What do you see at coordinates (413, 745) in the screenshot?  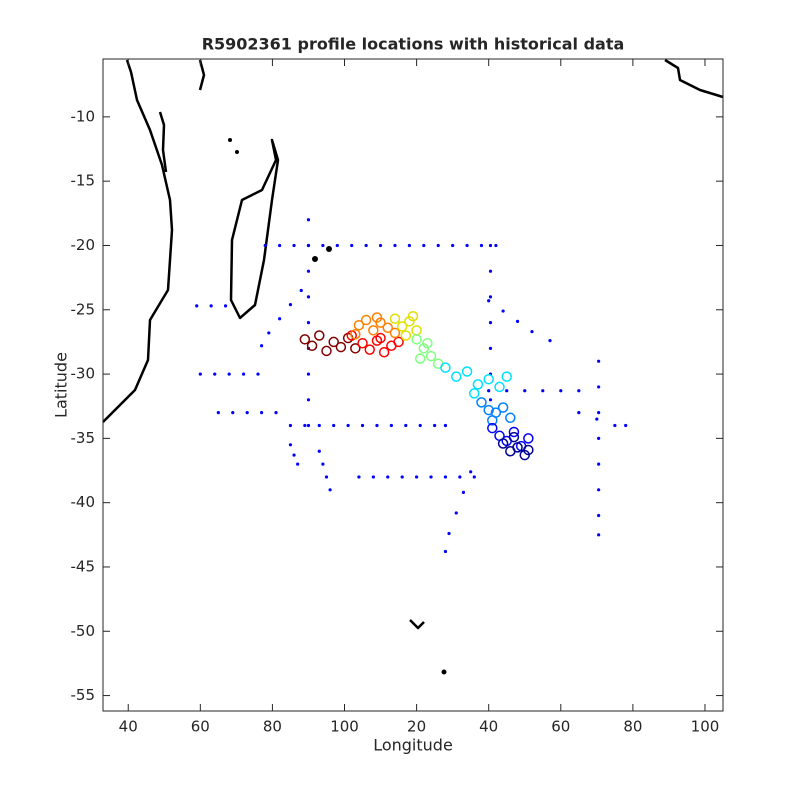 I see `x-axis-label: Longitude` at bounding box center [413, 745].